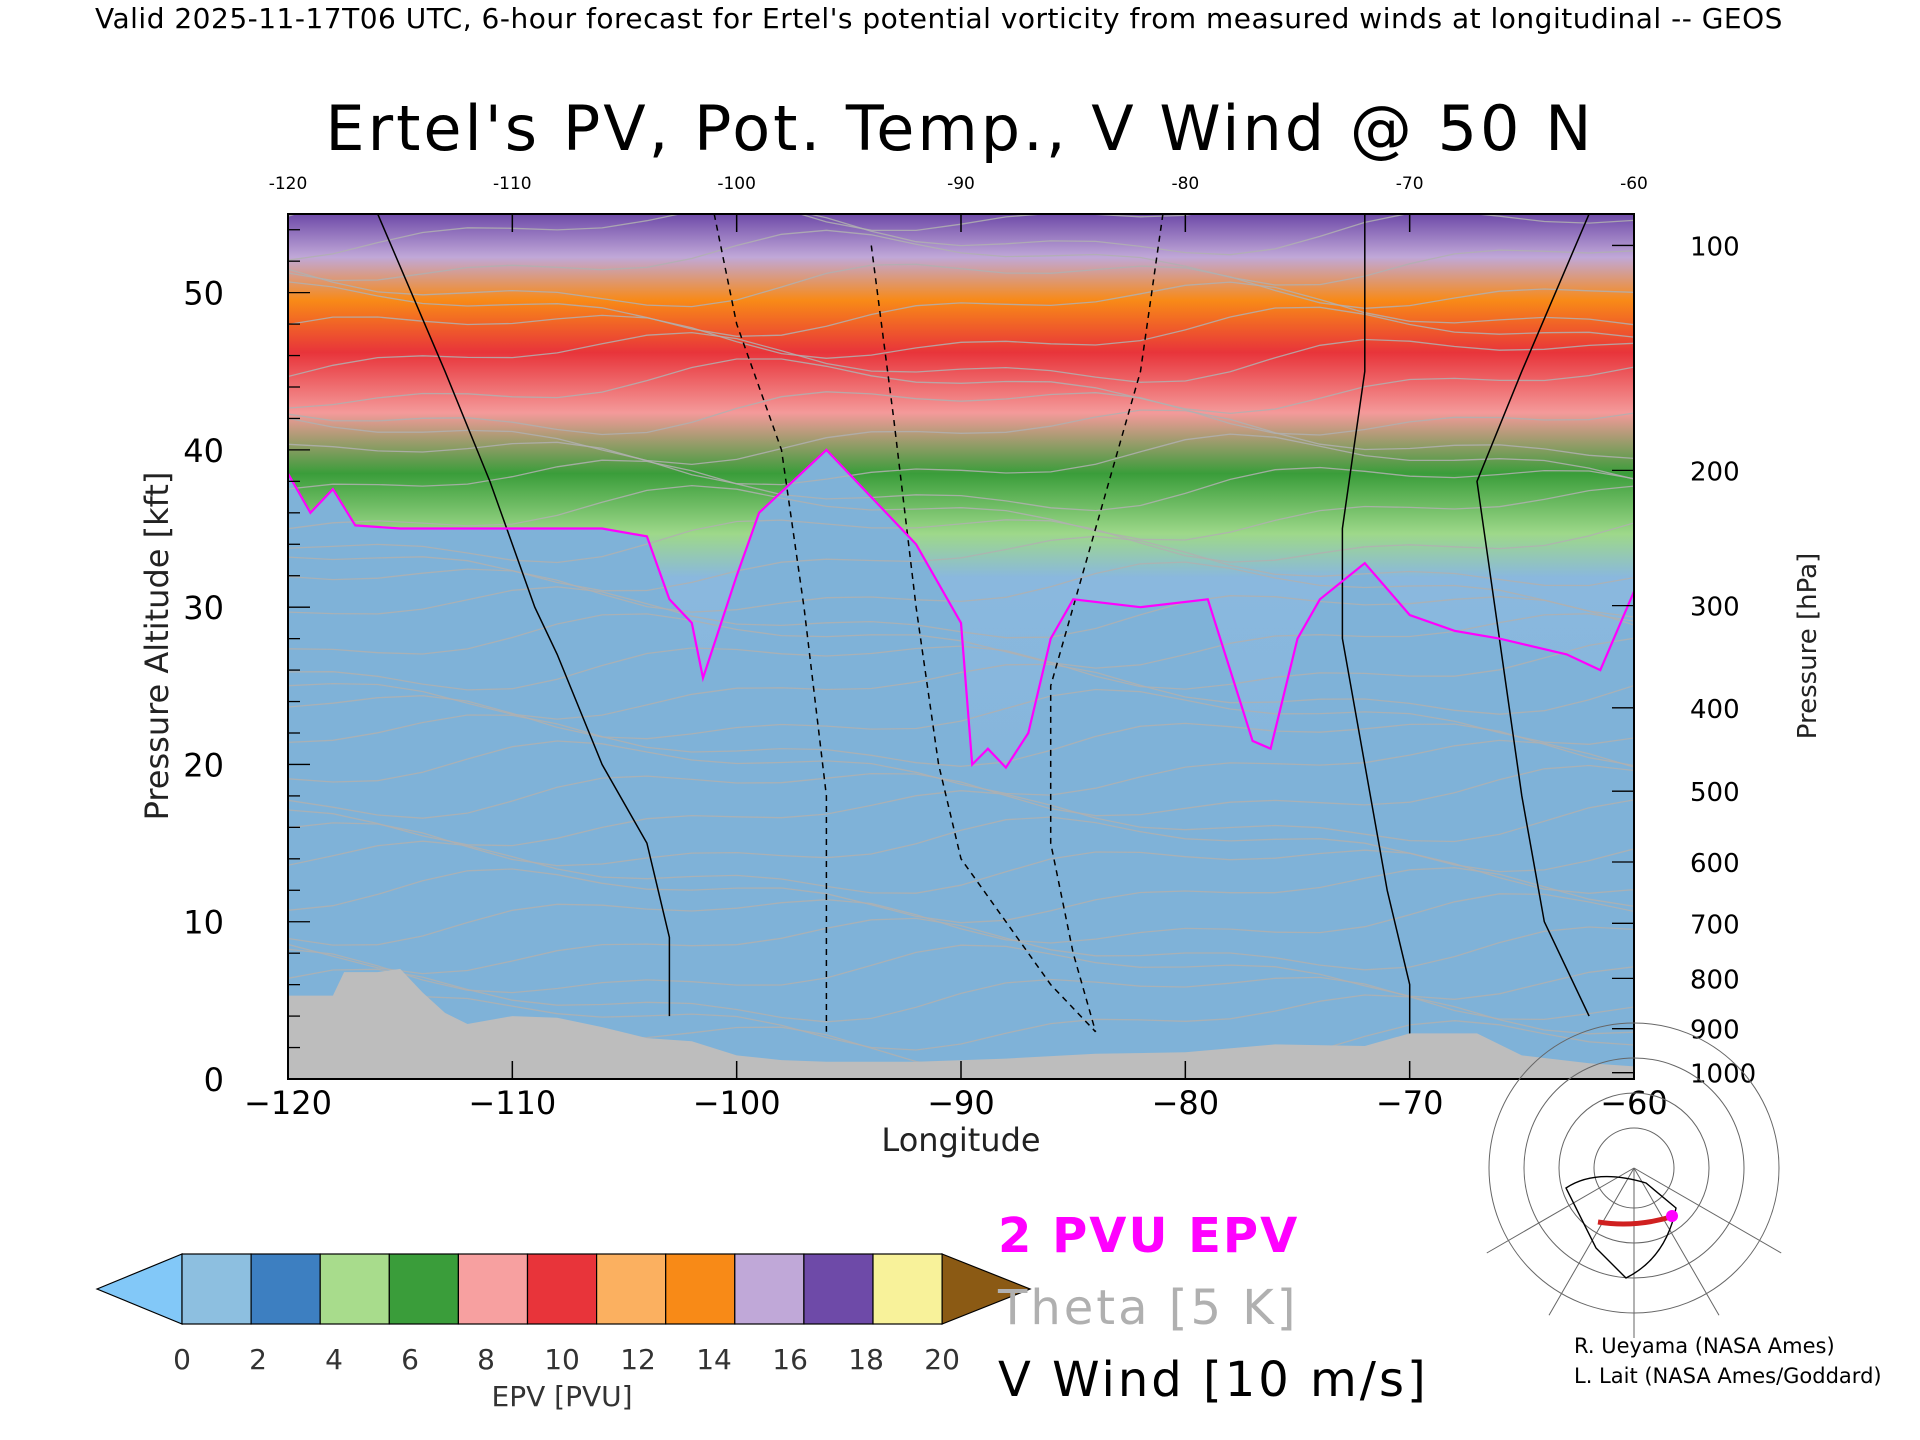 The width and height of the screenshot is (1920, 1440). I want to click on y-tick-label: 0, so click(214, 1080).